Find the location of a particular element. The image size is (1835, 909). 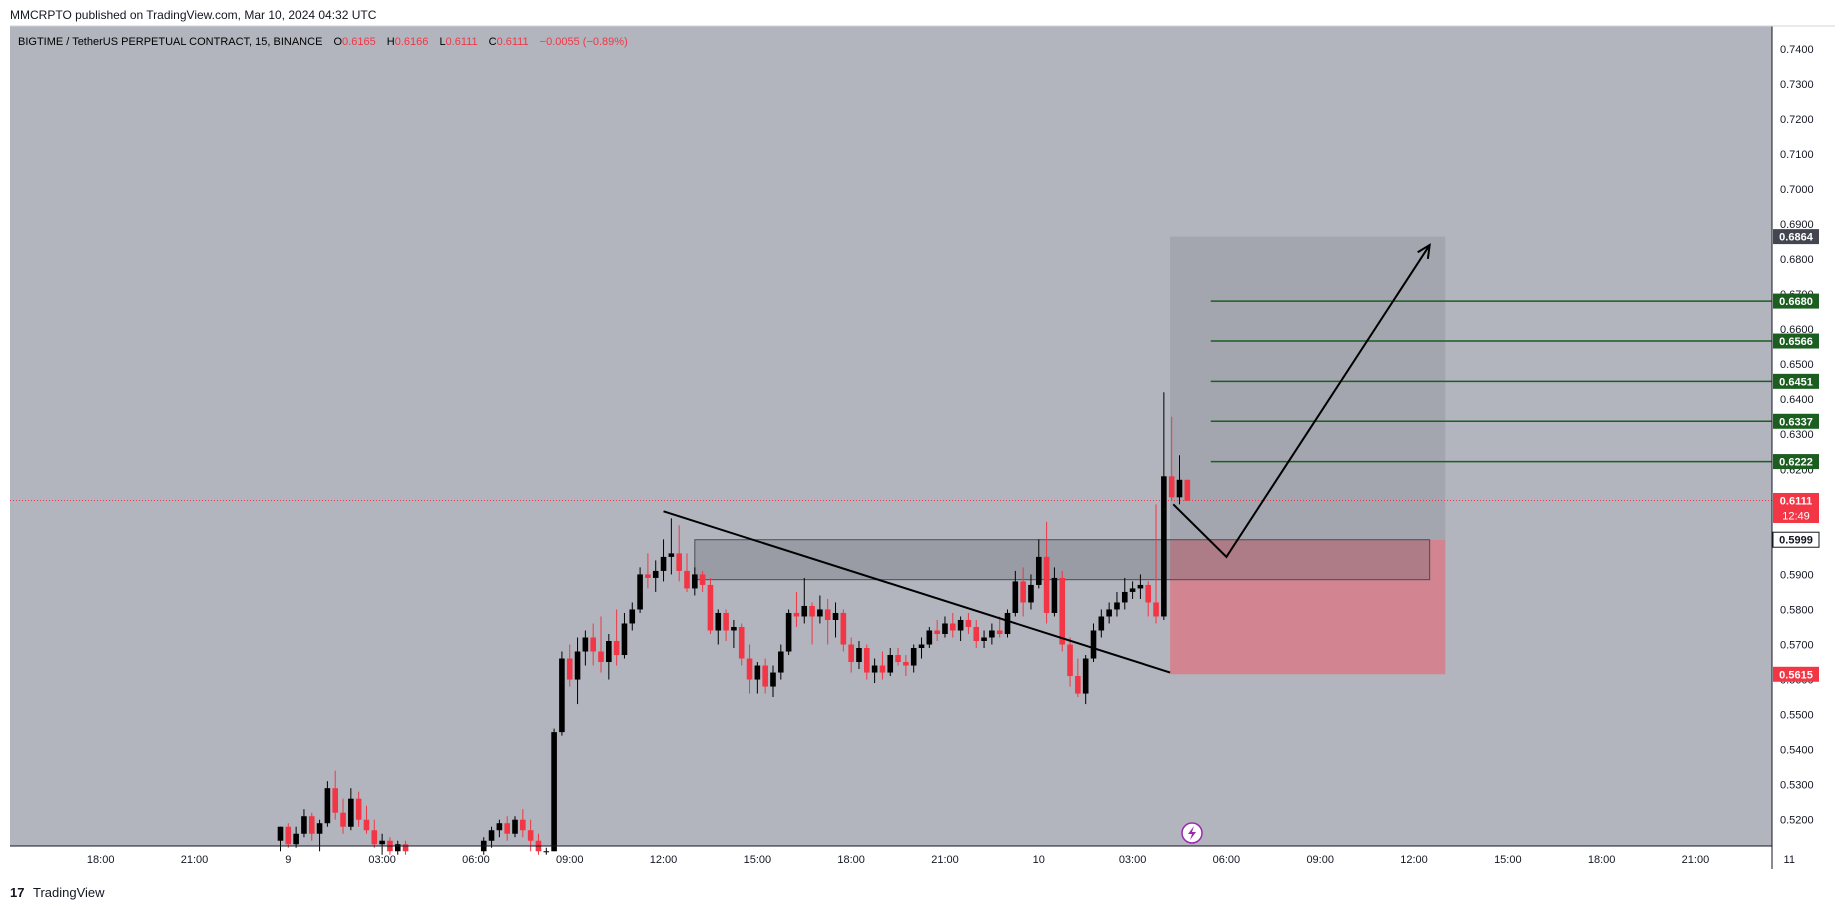

projection-path is located at coordinates (1301, 401).